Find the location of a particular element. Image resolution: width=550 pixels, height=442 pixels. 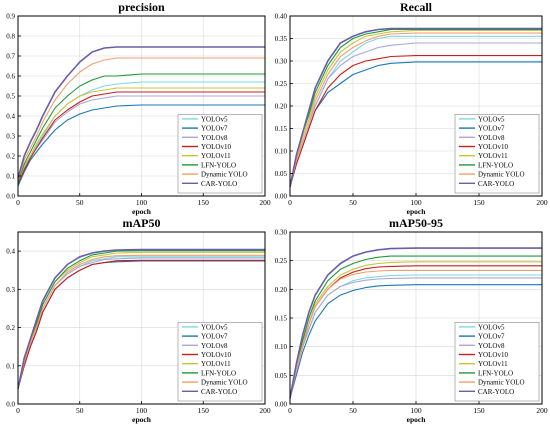

y-tick-label: 0.40 is located at coordinates (281, 17).